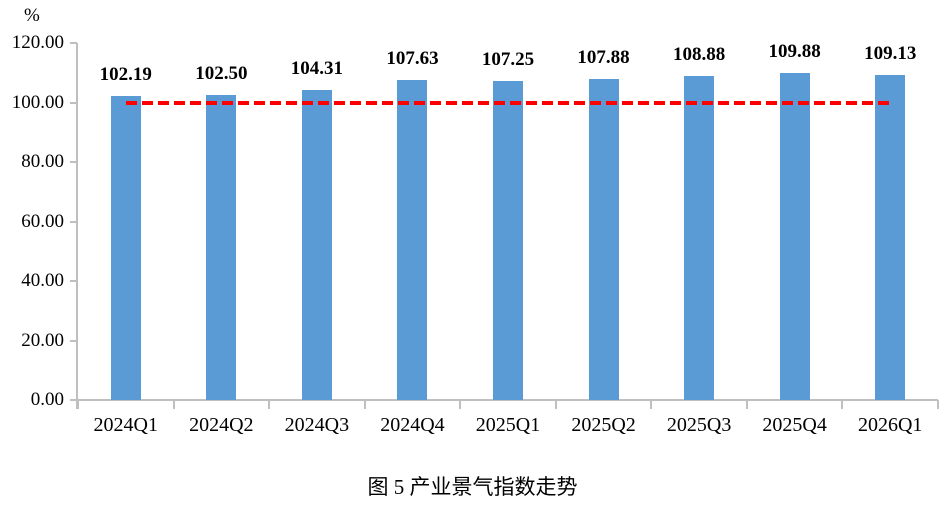 Image resolution: width=945 pixels, height=512 pixels. I want to click on y-tick-mark-20.00, so click(73, 340).